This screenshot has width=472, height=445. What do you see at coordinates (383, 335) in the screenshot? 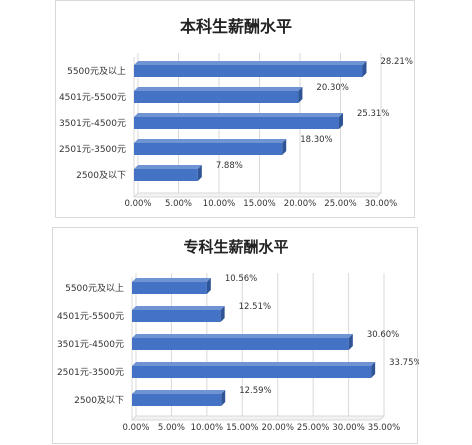
I see `data-label: 30.60%` at bounding box center [383, 335].